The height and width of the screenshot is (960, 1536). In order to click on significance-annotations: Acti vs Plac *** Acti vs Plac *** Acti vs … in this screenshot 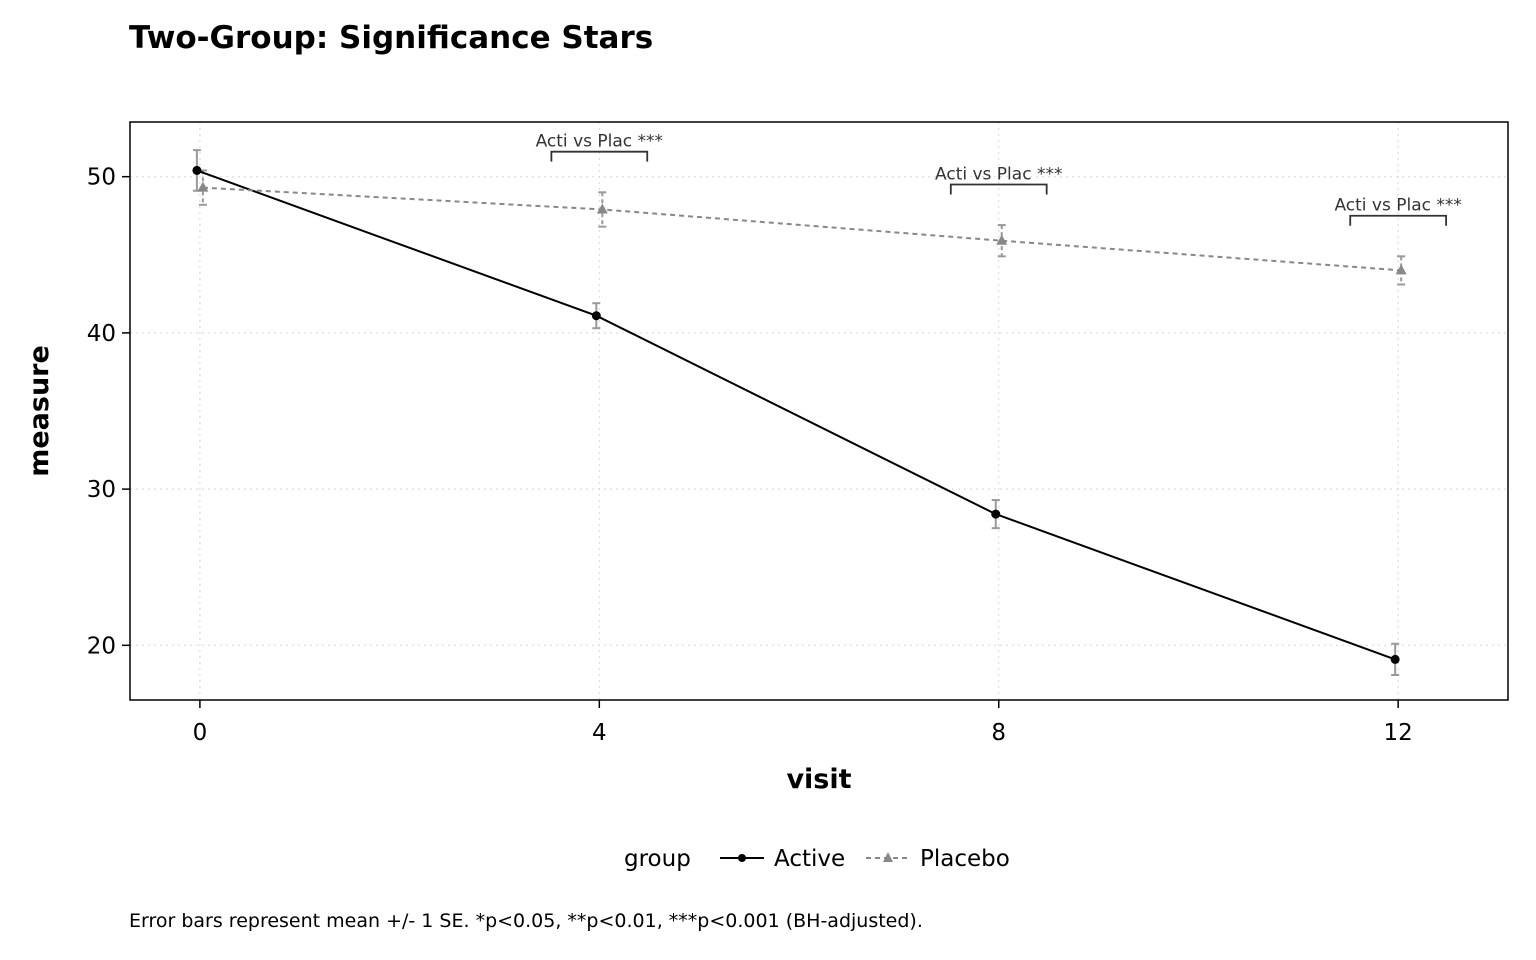, I will do `click(999, 179)`.